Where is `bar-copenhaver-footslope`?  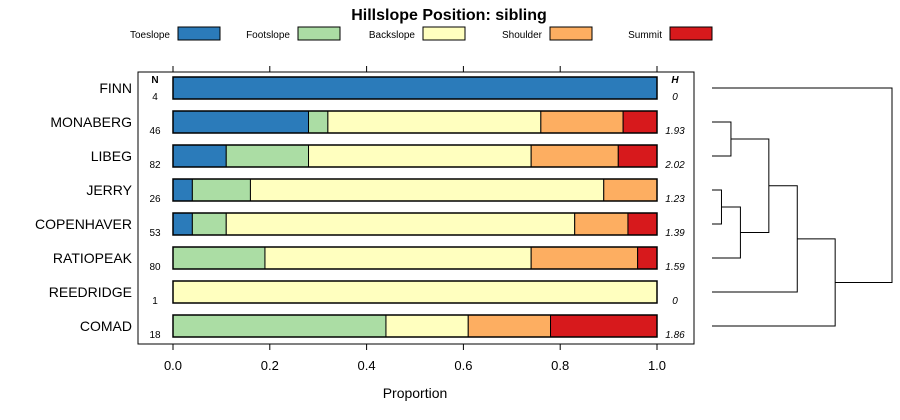
bar-copenhaver-footslope is located at coordinates (209, 224).